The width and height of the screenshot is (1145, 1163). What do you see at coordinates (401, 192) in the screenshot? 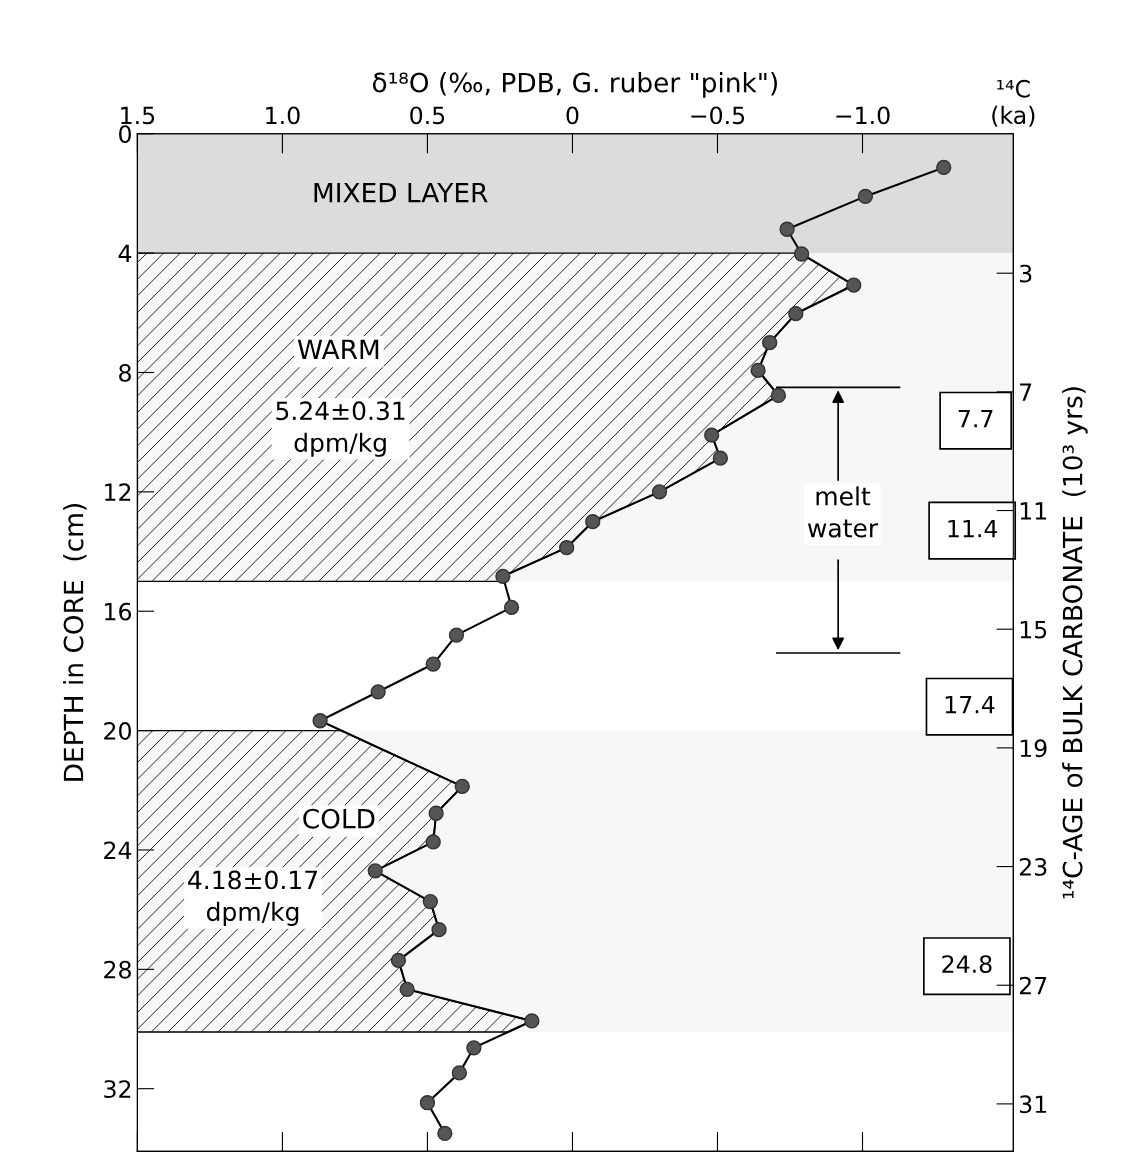
I see `band-label: MIXED LAYER` at bounding box center [401, 192].